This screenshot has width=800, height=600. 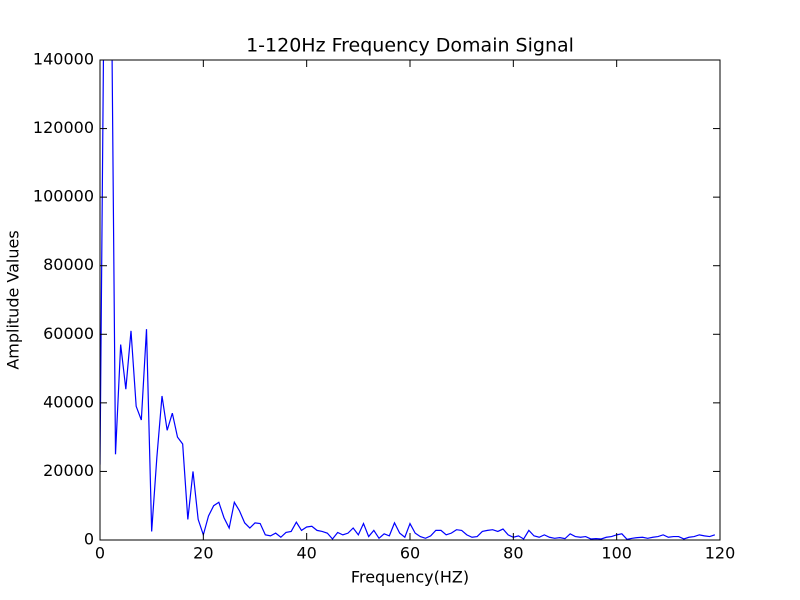 What do you see at coordinates (410, 577) in the screenshot?
I see `x-axis-label: Frequency(HZ)` at bounding box center [410, 577].